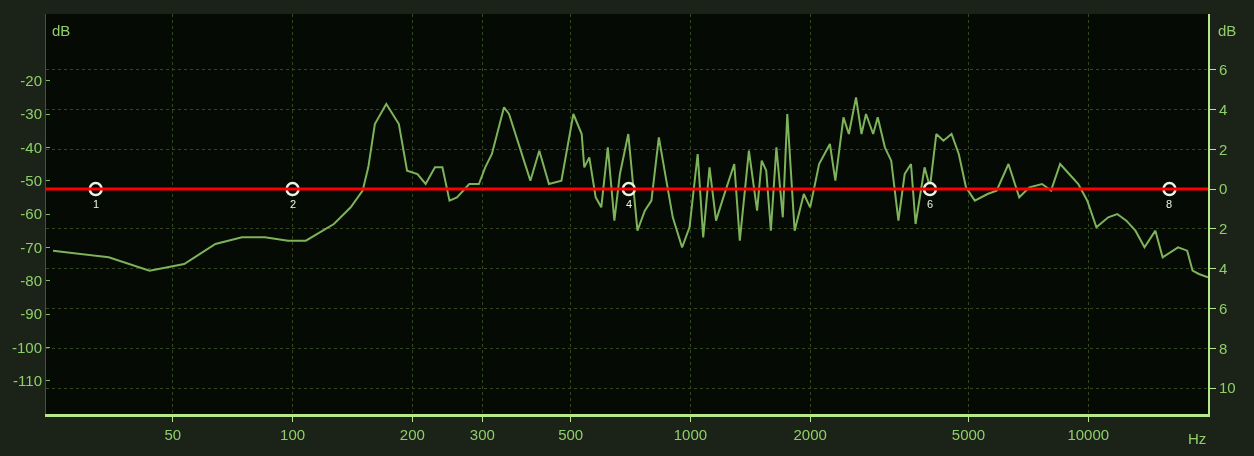 The height and width of the screenshot is (456, 1254). I want to click on x-tick-label: 300, so click(482, 434).